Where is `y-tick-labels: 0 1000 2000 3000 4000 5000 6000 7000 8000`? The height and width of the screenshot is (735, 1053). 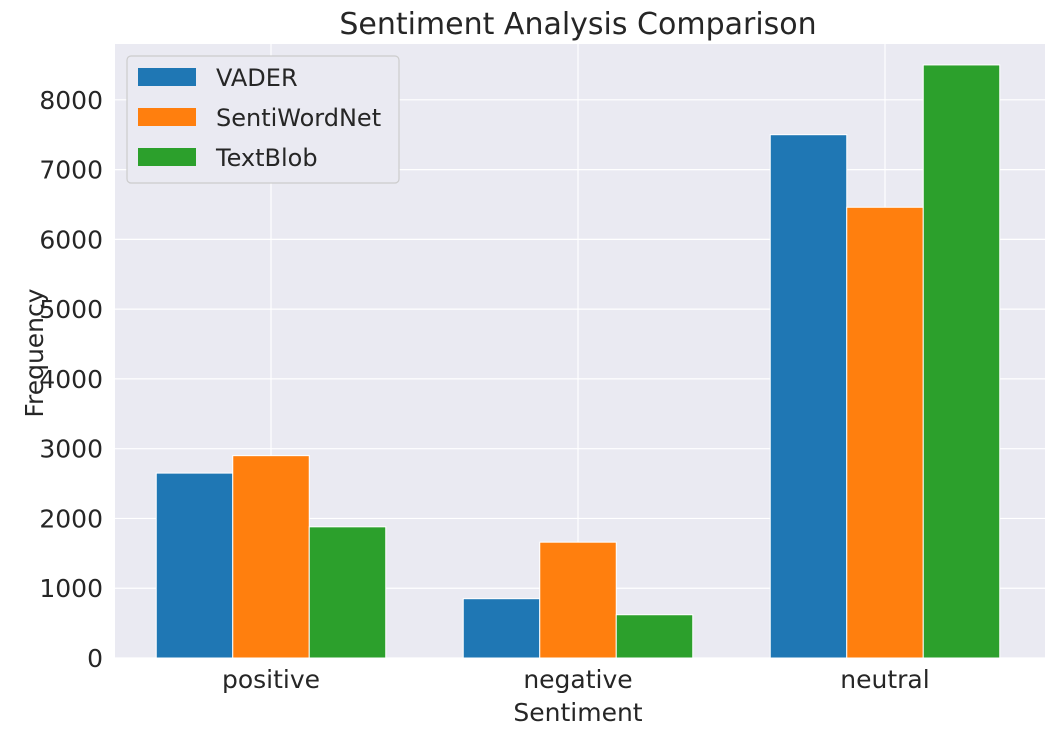
y-tick-labels: 0 1000 2000 3000 4000 5000 6000 7000 8000 is located at coordinates (71, 379).